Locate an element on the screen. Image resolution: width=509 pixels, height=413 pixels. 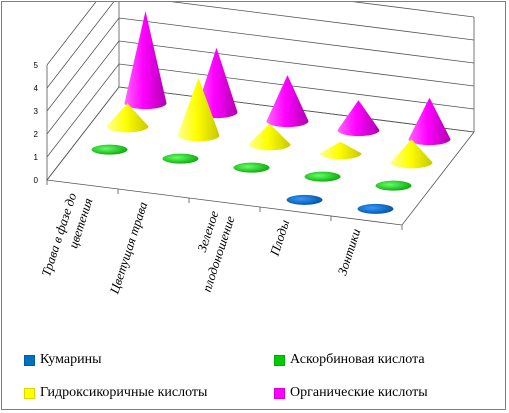
legend-item-hydroxycinnamic-acids: Гидроксикоричные кислоты is located at coordinates (115, 393).